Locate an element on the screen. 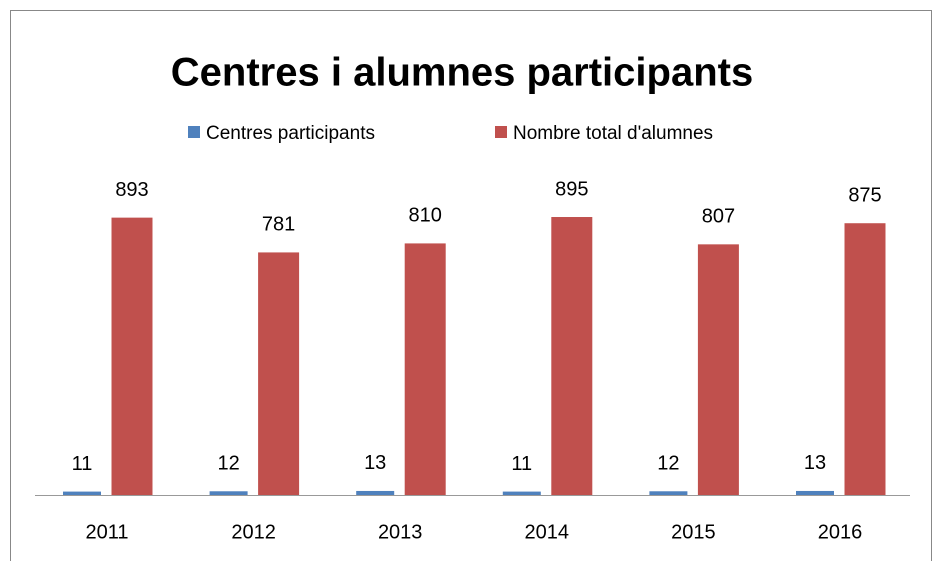  data-label: 895 is located at coordinates (571, 189).